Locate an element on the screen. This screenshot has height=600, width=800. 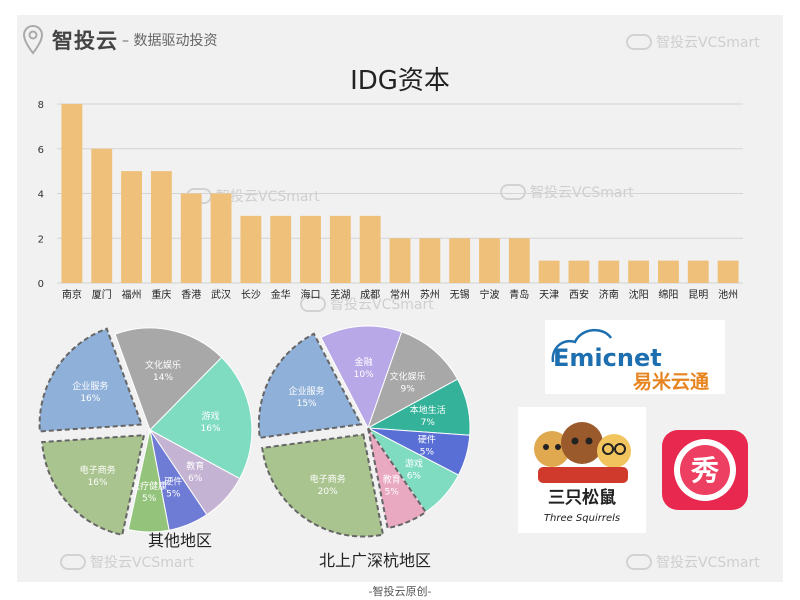
x-tick-label: 昆明 is located at coordinates (698, 295).